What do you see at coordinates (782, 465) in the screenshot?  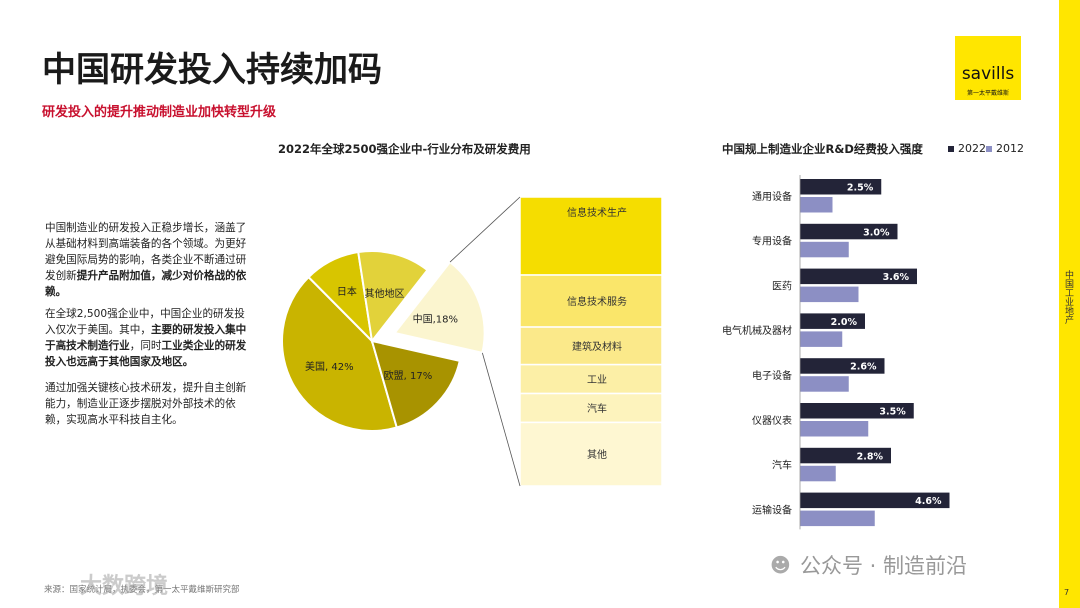 I see `bar-category-label-6: 汽车` at bounding box center [782, 465].